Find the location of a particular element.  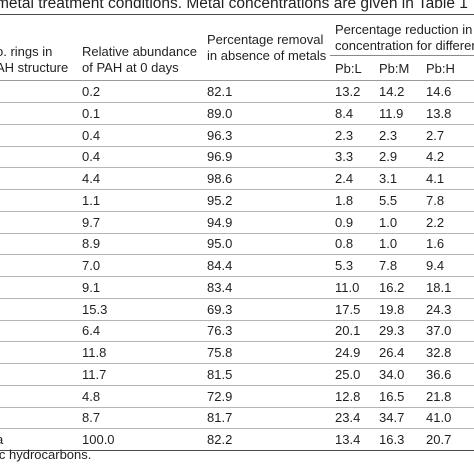

pb-h-cell: 41.0 is located at coordinates (439, 418).